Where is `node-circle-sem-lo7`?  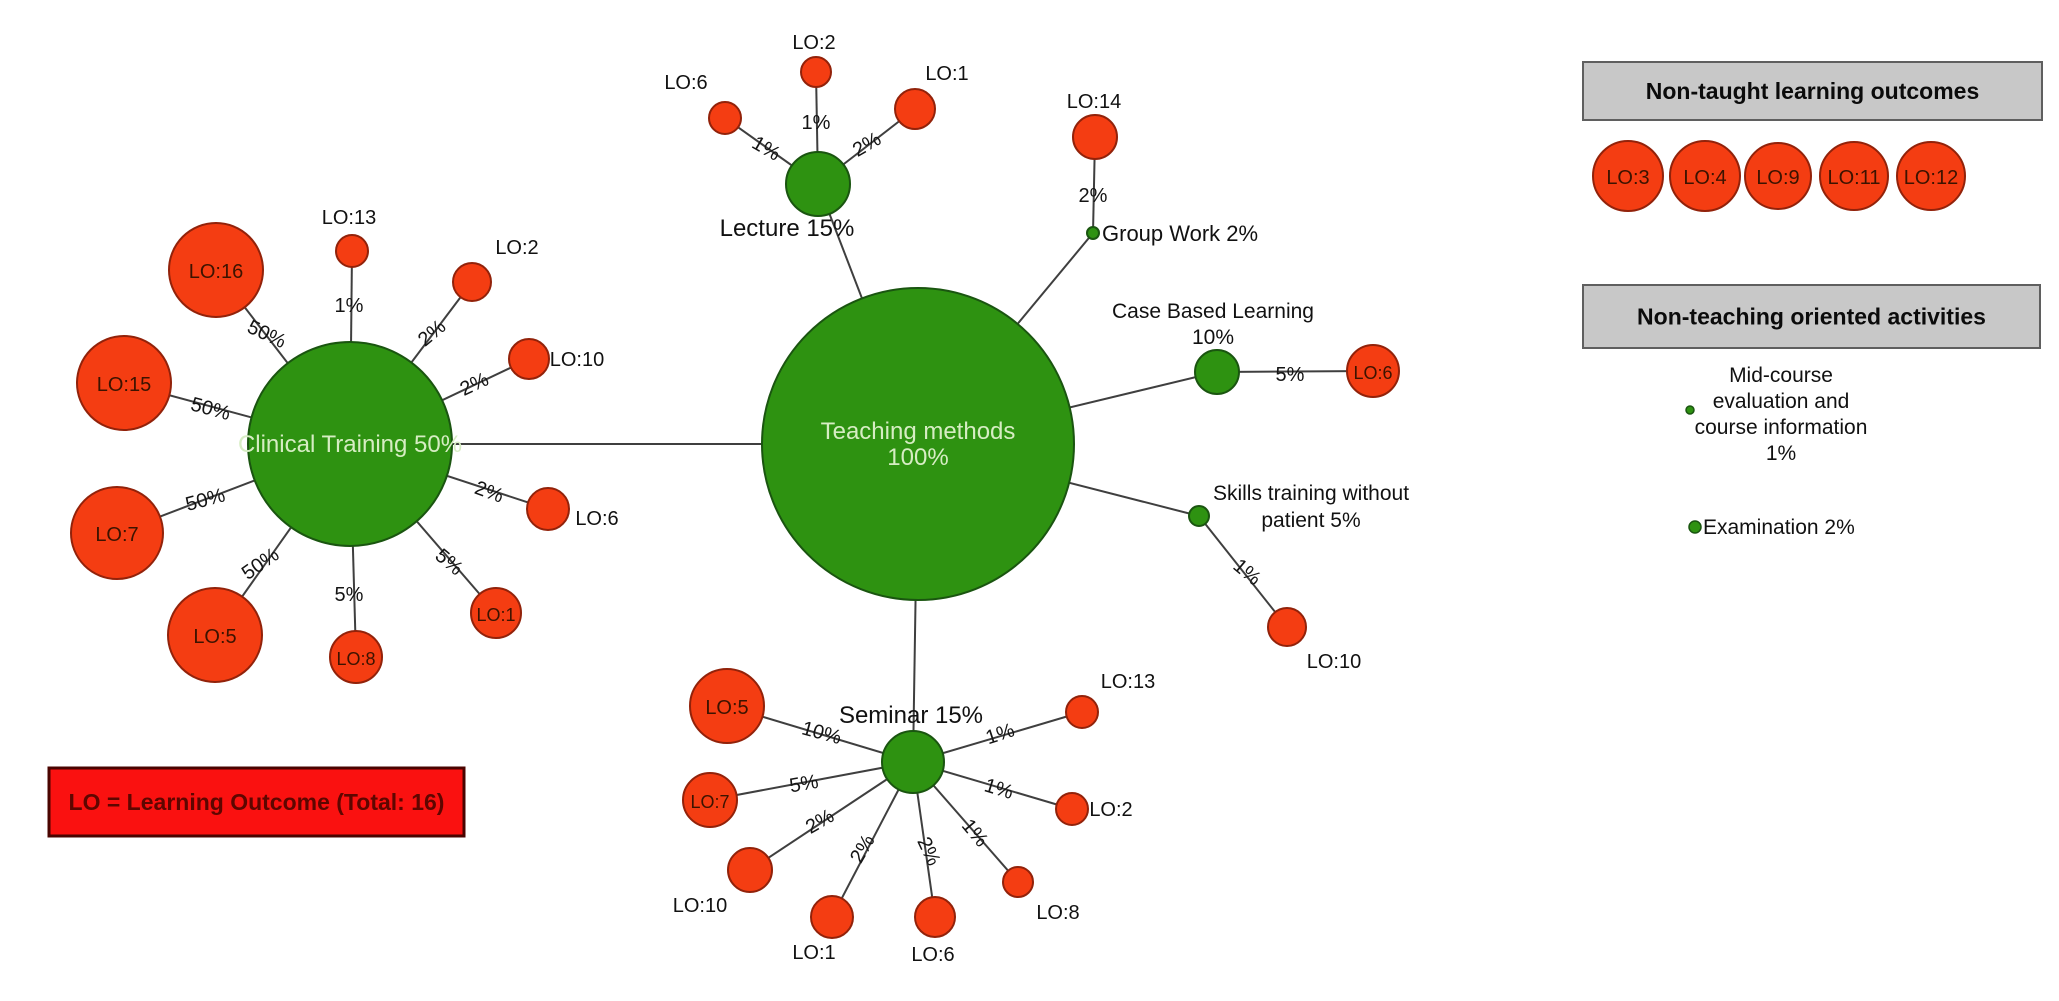
node-circle-sem-lo7 is located at coordinates (710, 800).